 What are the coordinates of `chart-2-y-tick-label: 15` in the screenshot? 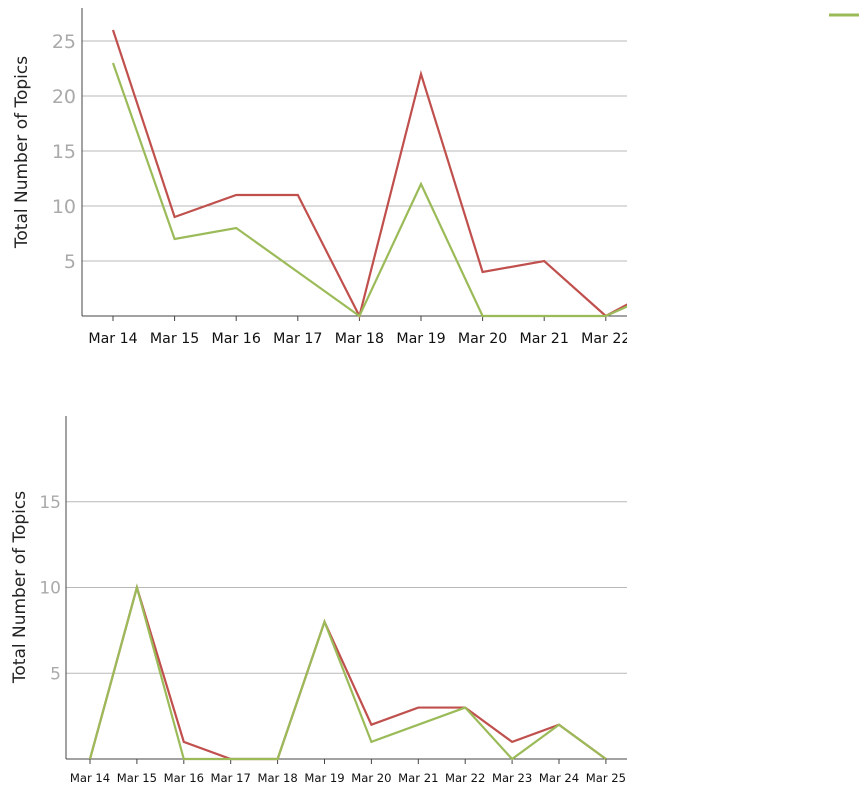 It's located at (50, 503).